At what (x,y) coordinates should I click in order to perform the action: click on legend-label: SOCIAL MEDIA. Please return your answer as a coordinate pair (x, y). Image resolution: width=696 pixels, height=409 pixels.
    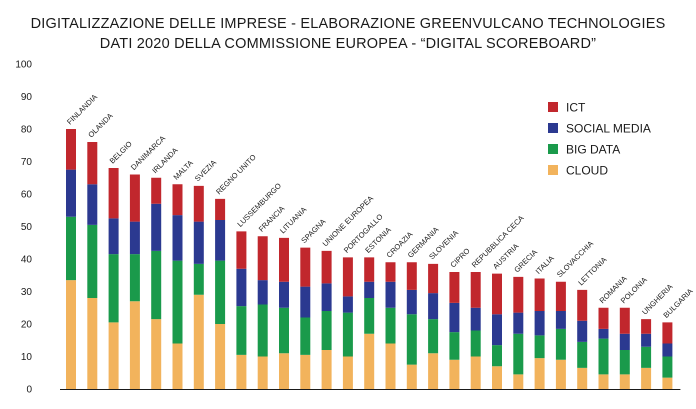
    Looking at the image, I should click on (608, 129).